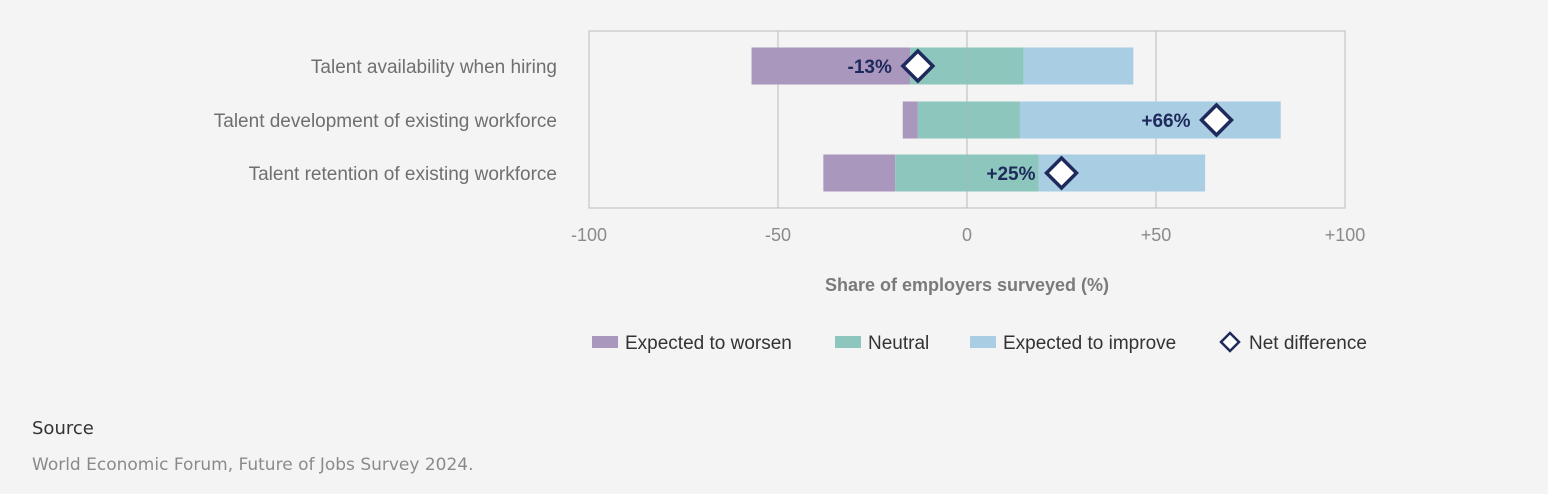 This screenshot has height=494, width=1548. What do you see at coordinates (403, 174) in the screenshot?
I see `category-label: Talent retention of existing workforce` at bounding box center [403, 174].